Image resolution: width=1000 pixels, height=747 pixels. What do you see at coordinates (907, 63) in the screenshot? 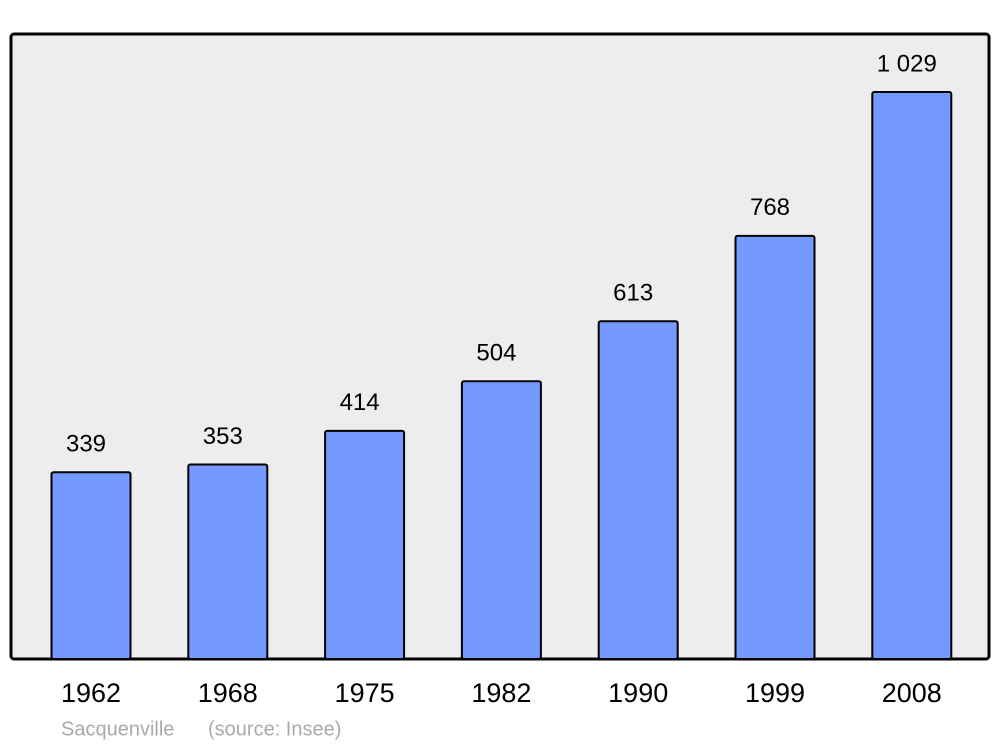
I see `value-label: 1 029` at bounding box center [907, 63].